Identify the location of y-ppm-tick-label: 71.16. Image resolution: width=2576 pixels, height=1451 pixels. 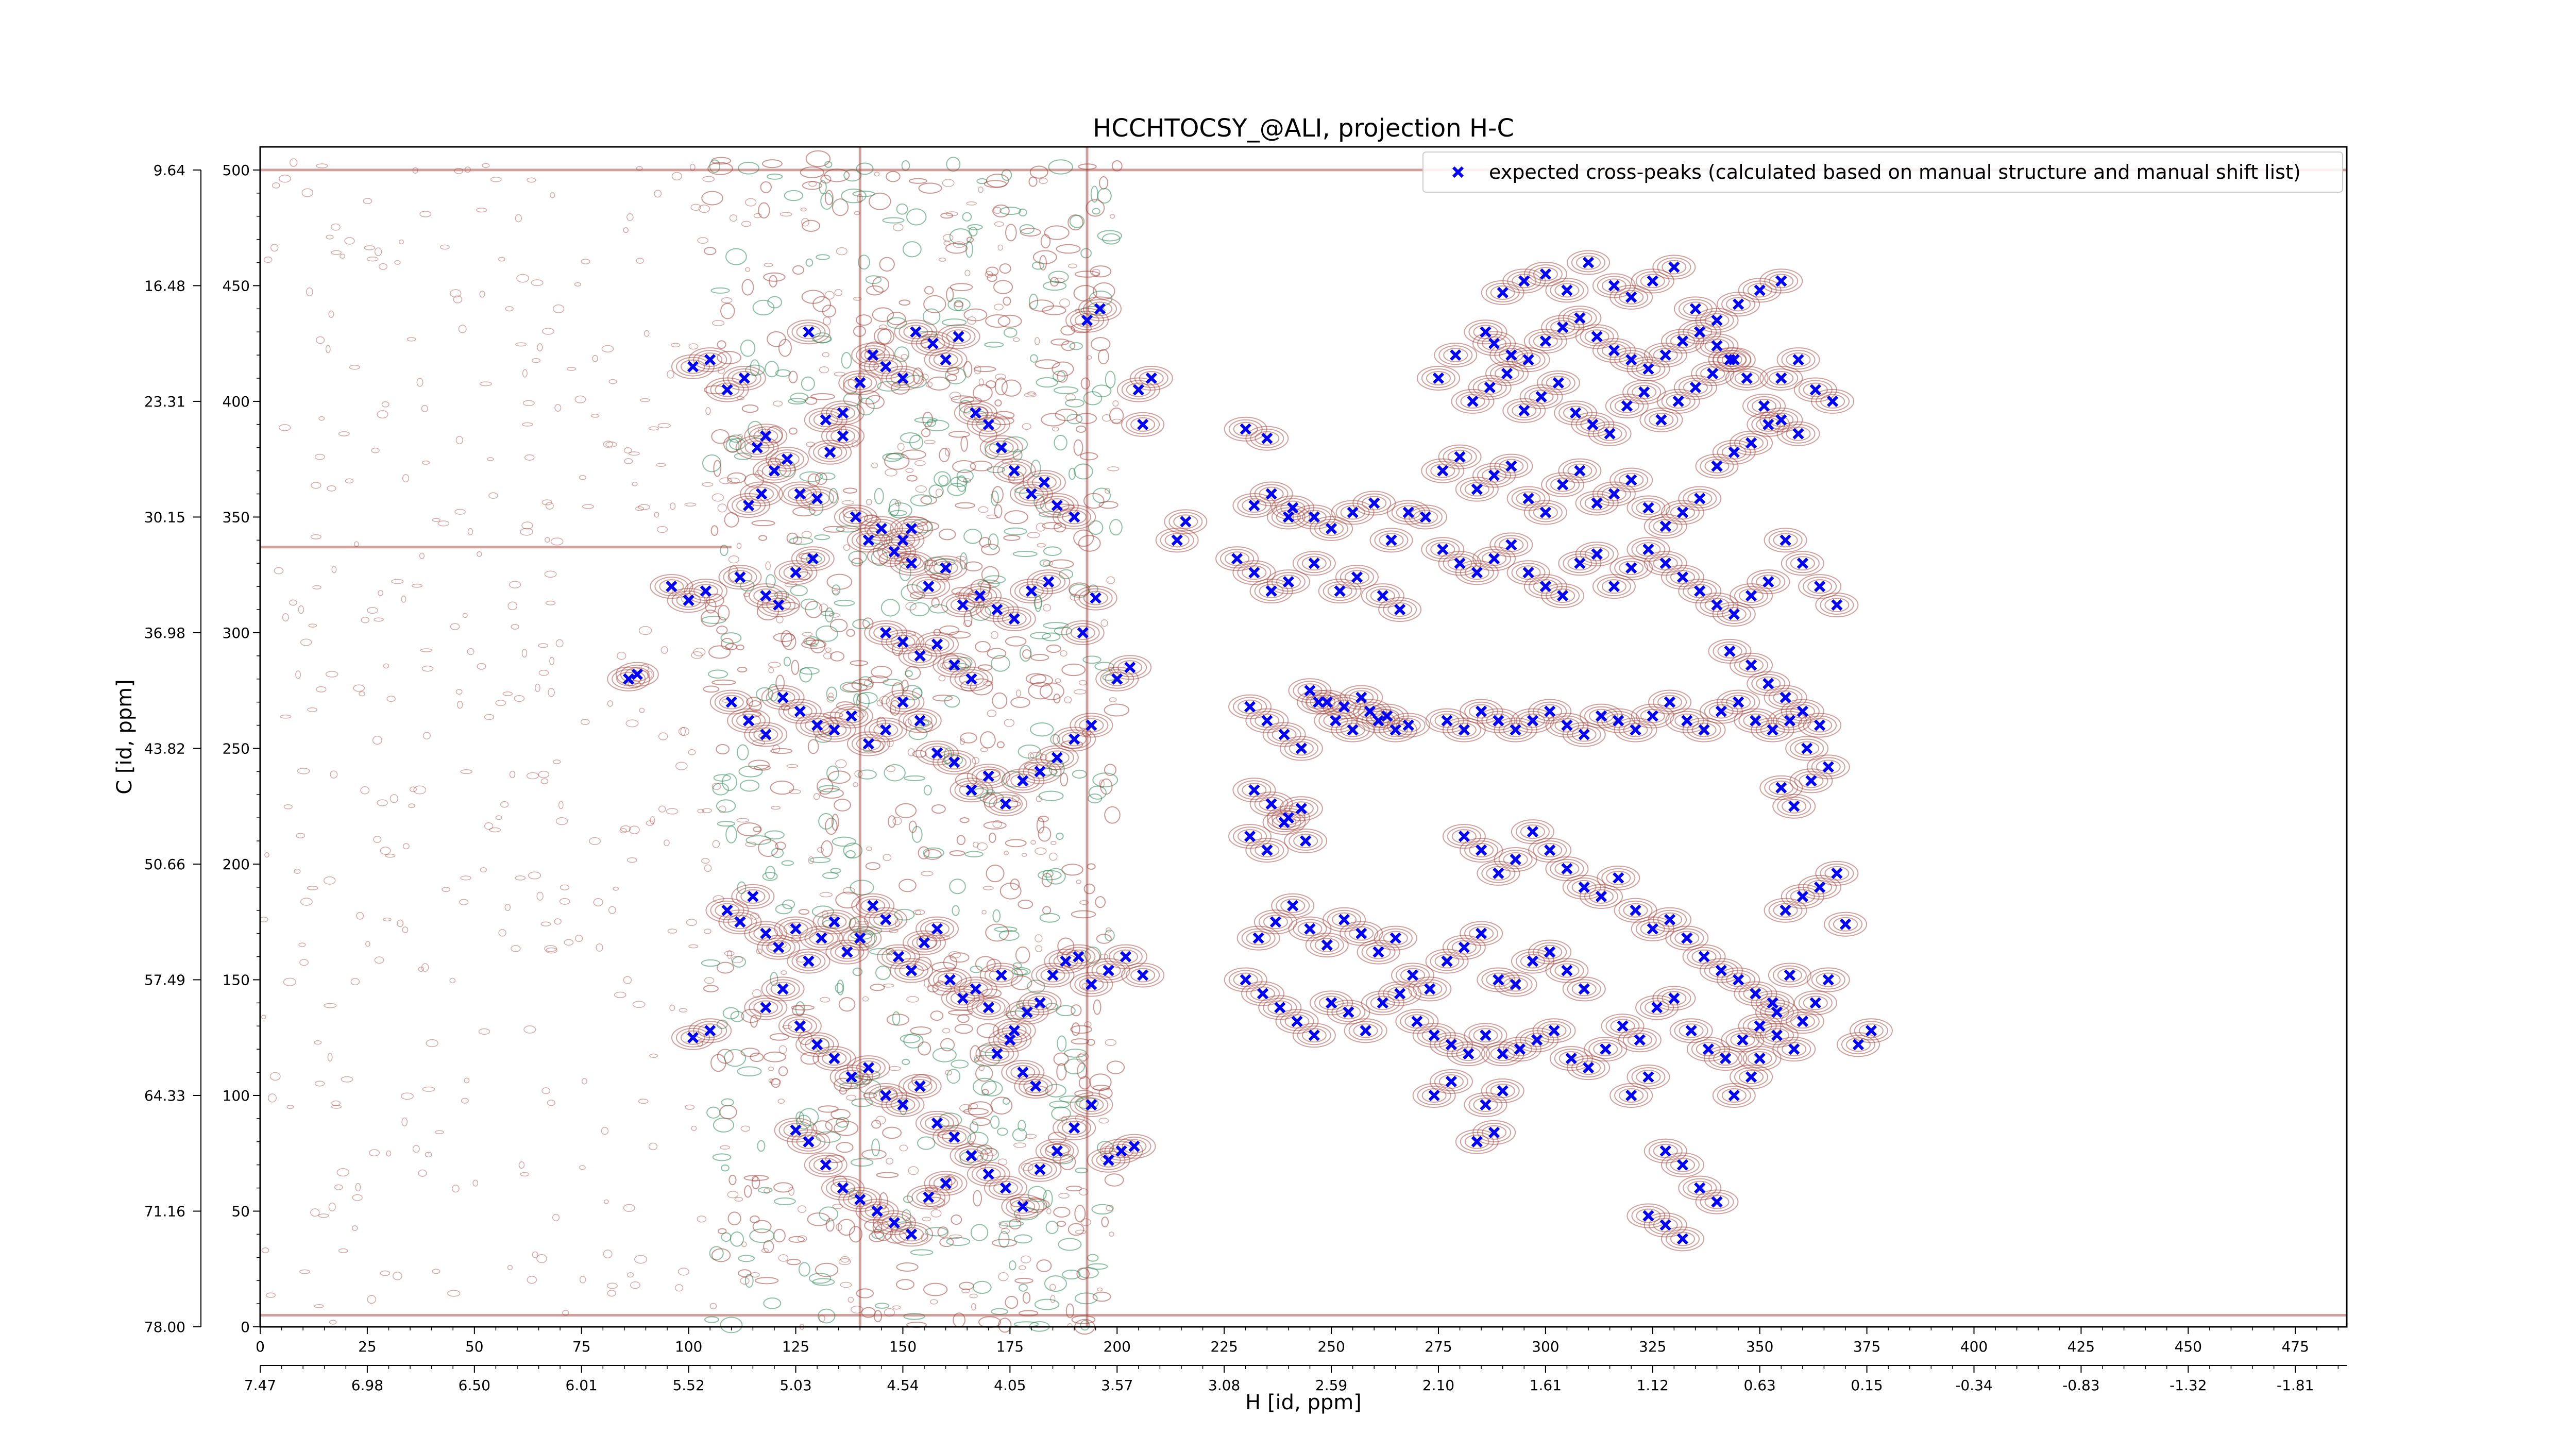
(164, 1211).